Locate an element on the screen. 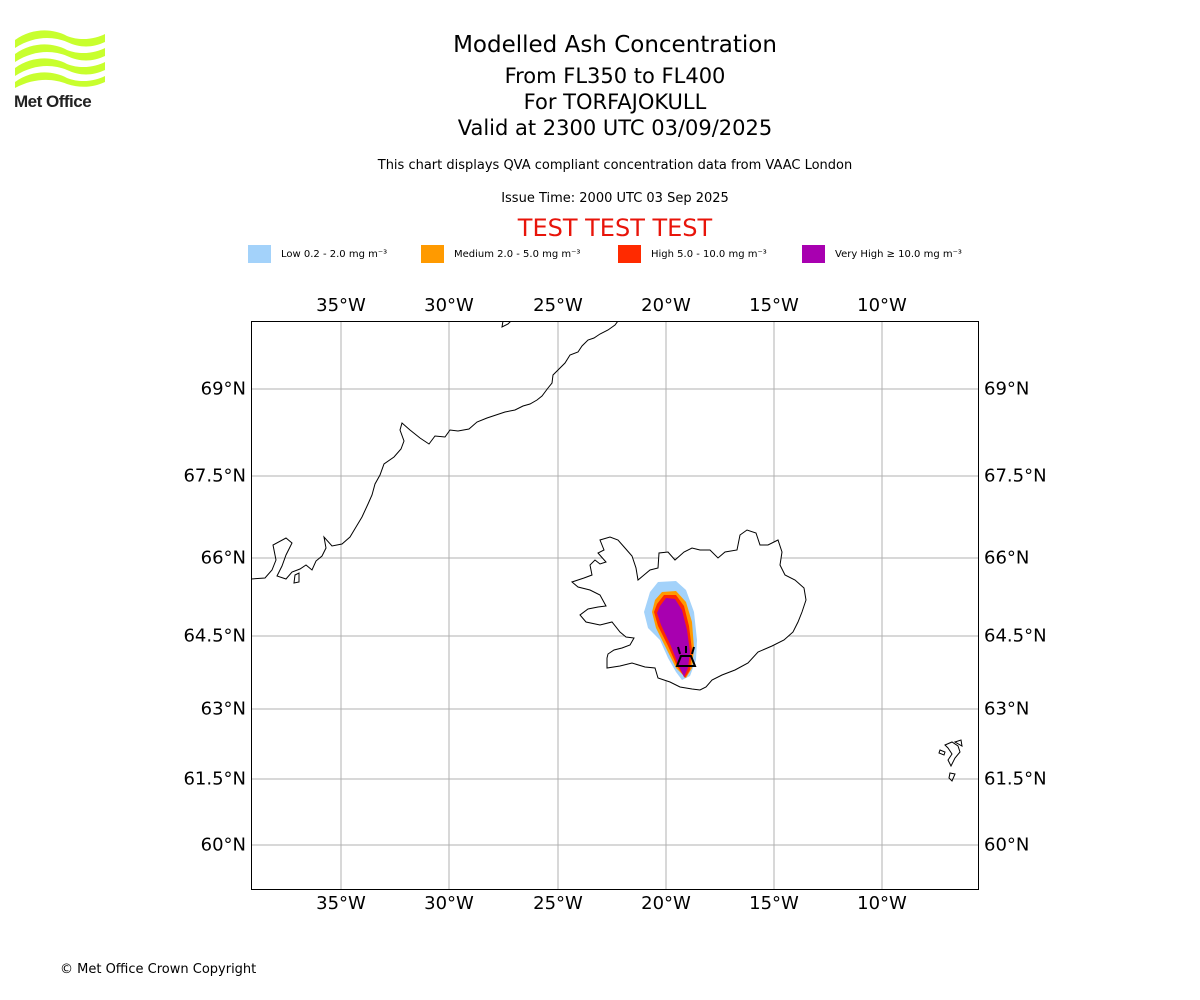  legend-label-low: Low 0.2 - 2.0 mg m⁻³ is located at coordinates (334, 254).